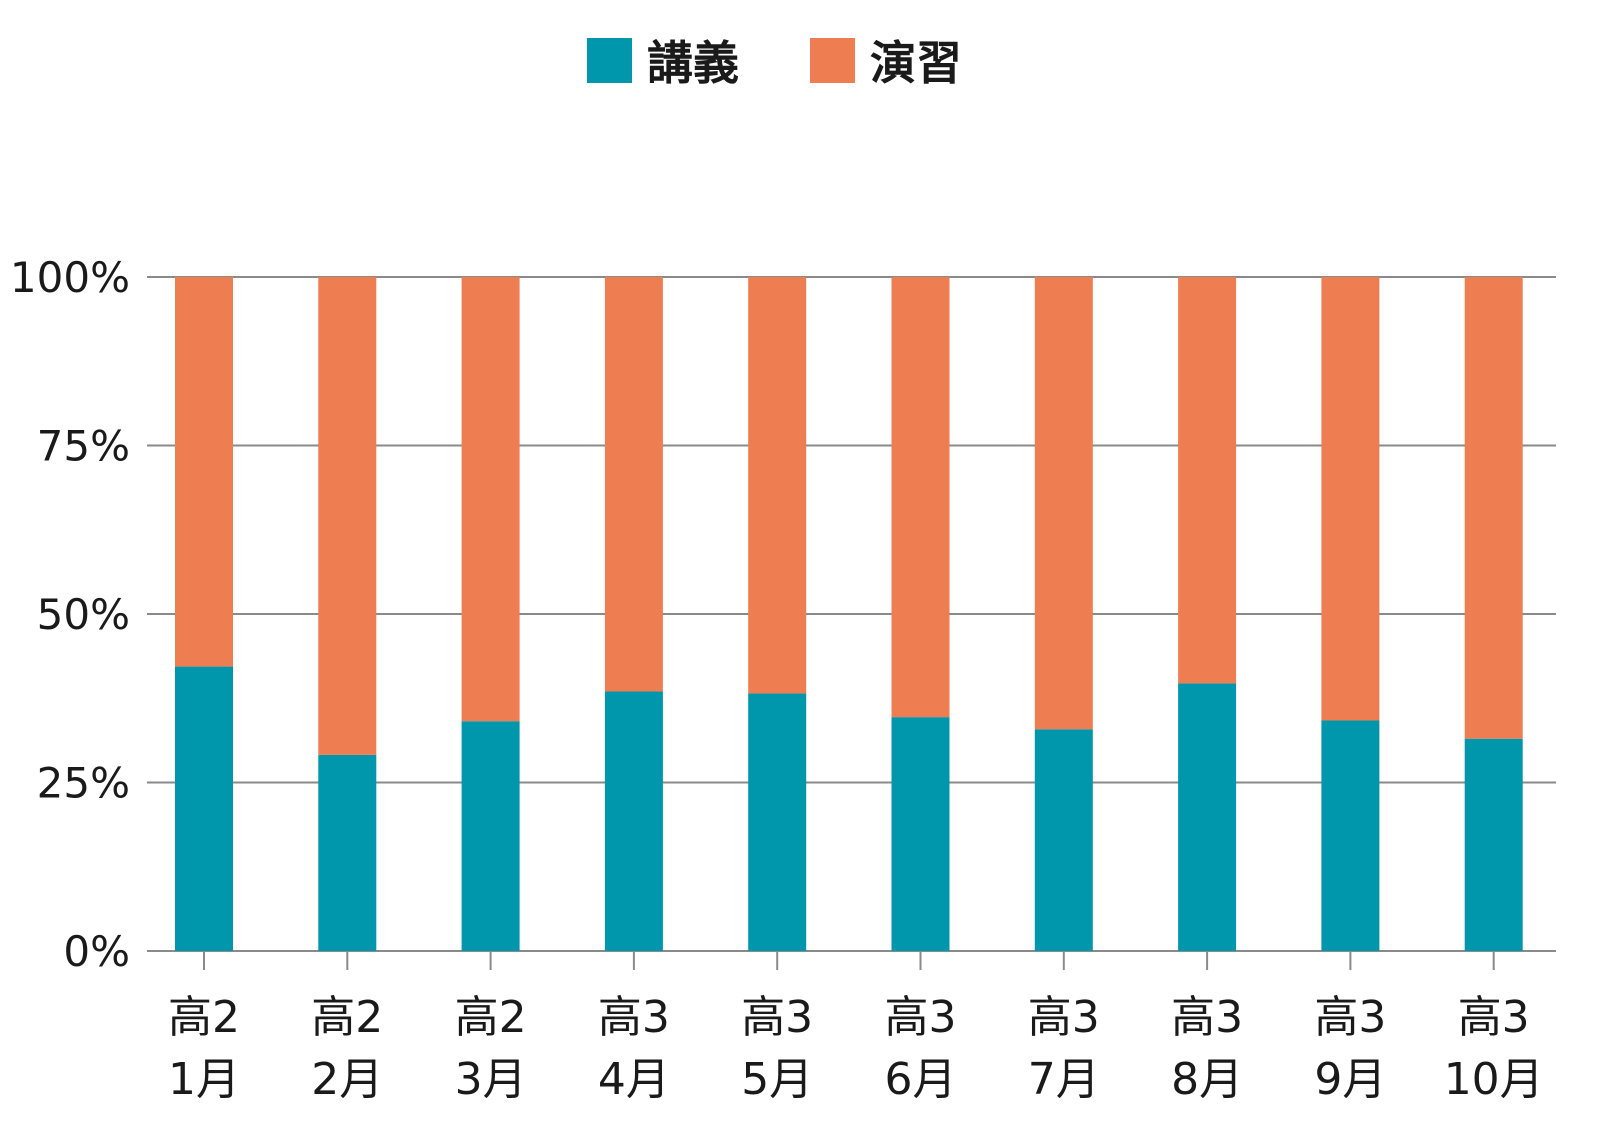 This screenshot has width=1600, height=1140. Describe the element at coordinates (1350, 1079) in the screenshot. I see `x-tick-label: 9月` at that location.